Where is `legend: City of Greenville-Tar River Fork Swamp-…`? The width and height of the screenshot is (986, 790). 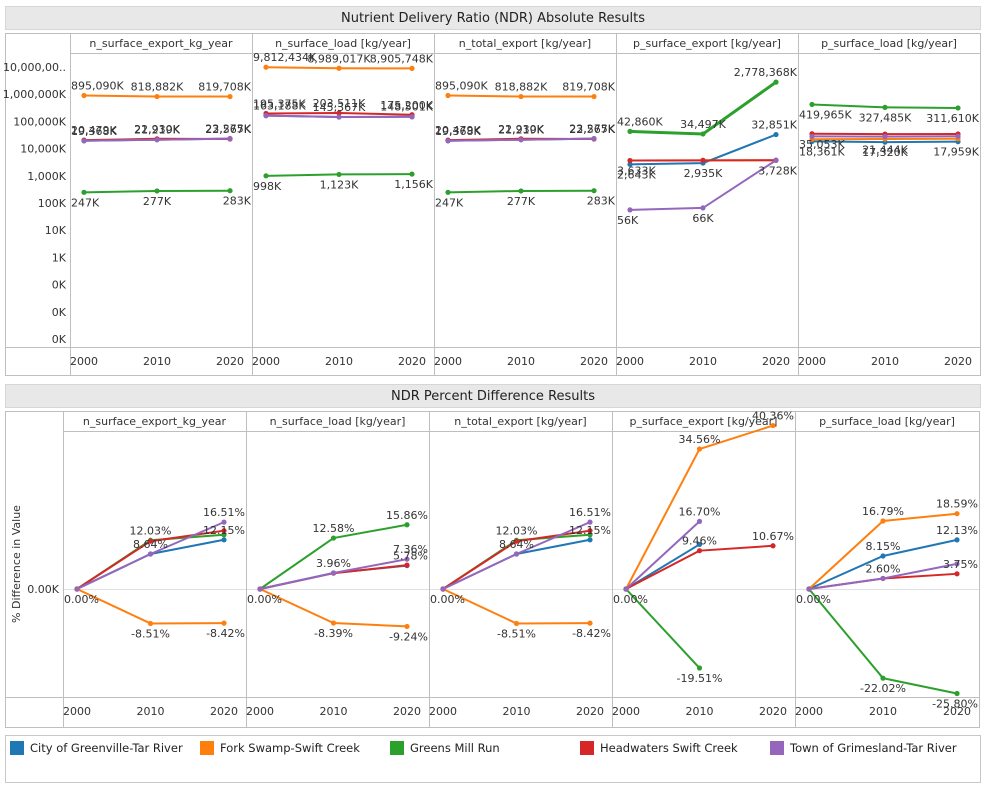
legend: City of Greenville-Tar River Fork Swamp-… is located at coordinates (493, 759).